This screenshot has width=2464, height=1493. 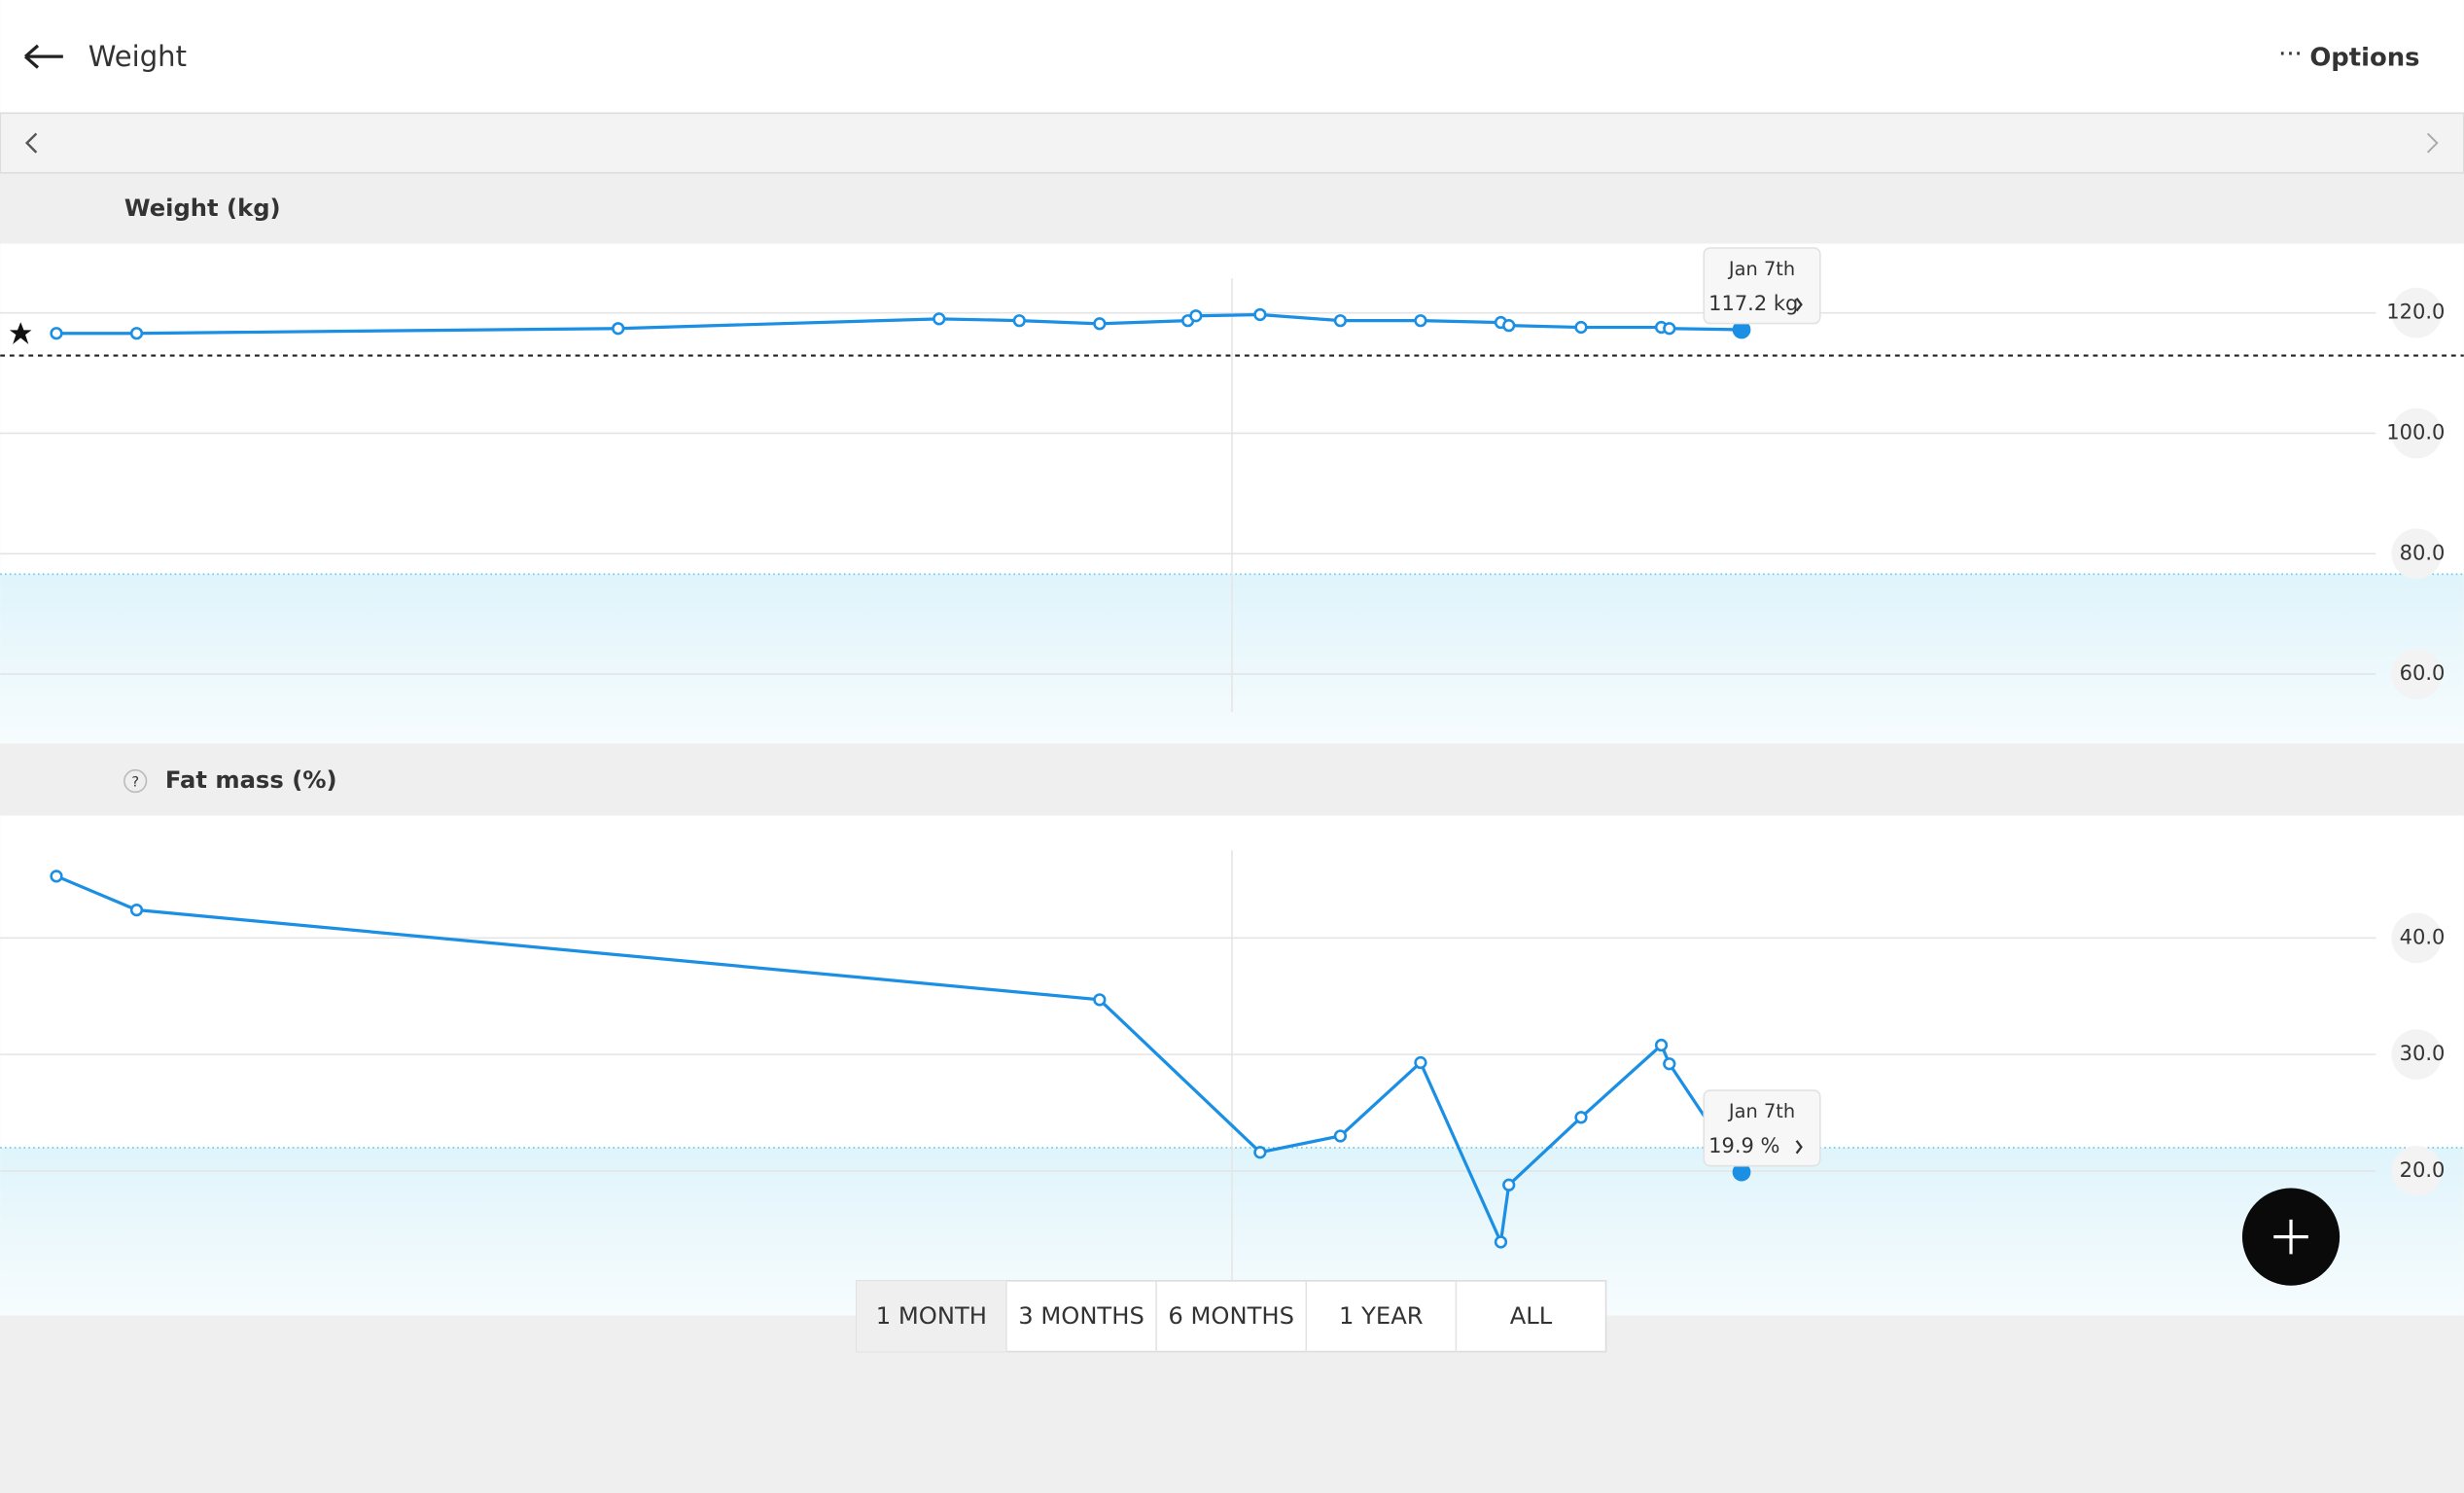 I want to click on y-tick-label: 120.0, so click(x=2415, y=312).